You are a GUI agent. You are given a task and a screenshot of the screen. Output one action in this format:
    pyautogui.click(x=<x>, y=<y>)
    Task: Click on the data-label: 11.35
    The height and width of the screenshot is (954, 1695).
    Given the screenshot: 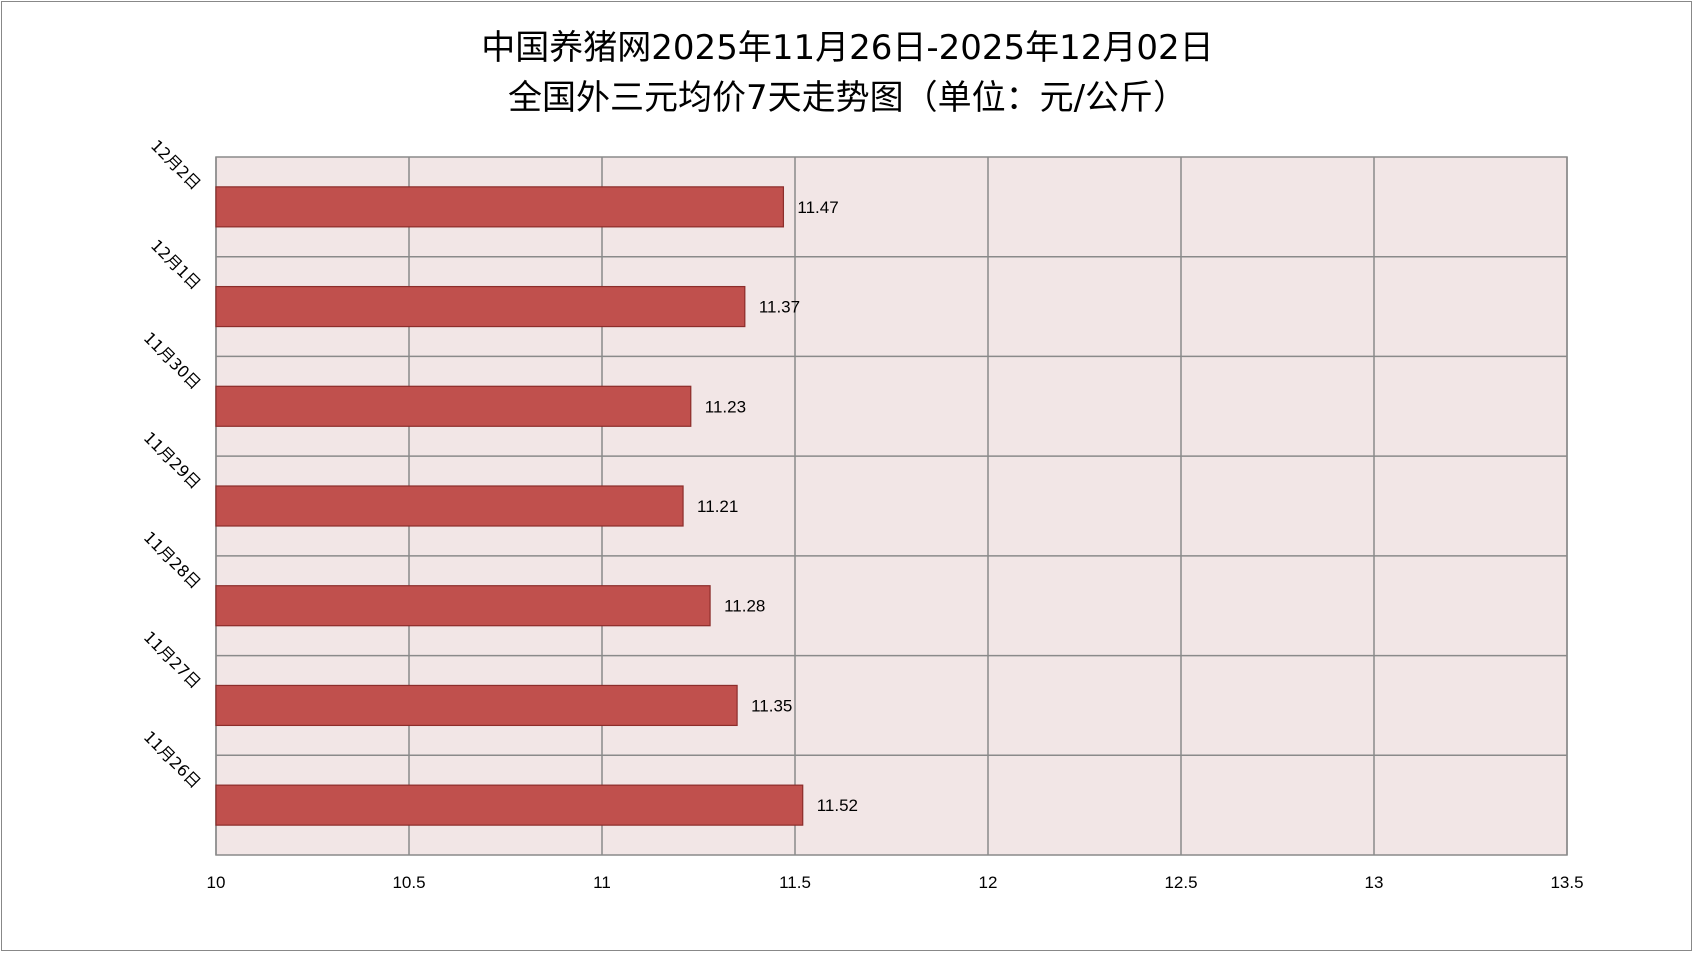 What is the action you would take?
    pyautogui.click(x=771, y=705)
    